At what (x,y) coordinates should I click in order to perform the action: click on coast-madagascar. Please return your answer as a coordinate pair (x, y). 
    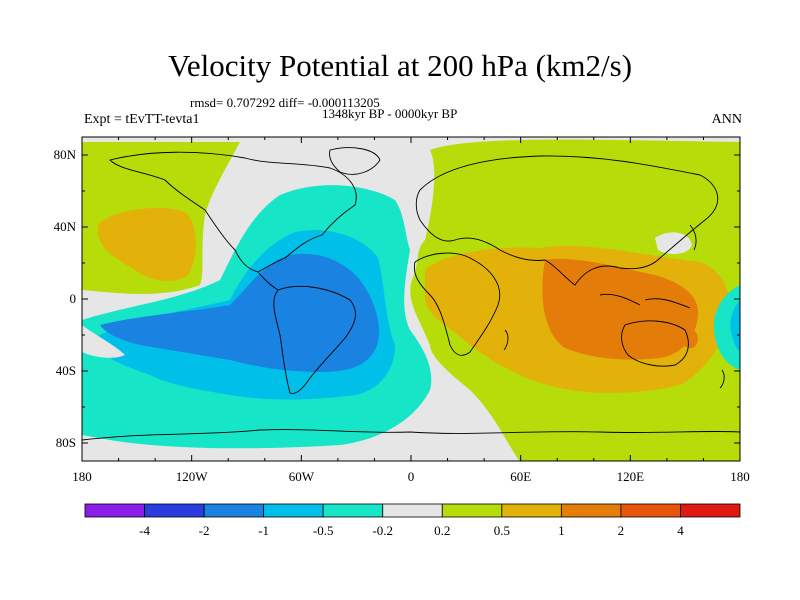
    Looking at the image, I should click on (506, 340).